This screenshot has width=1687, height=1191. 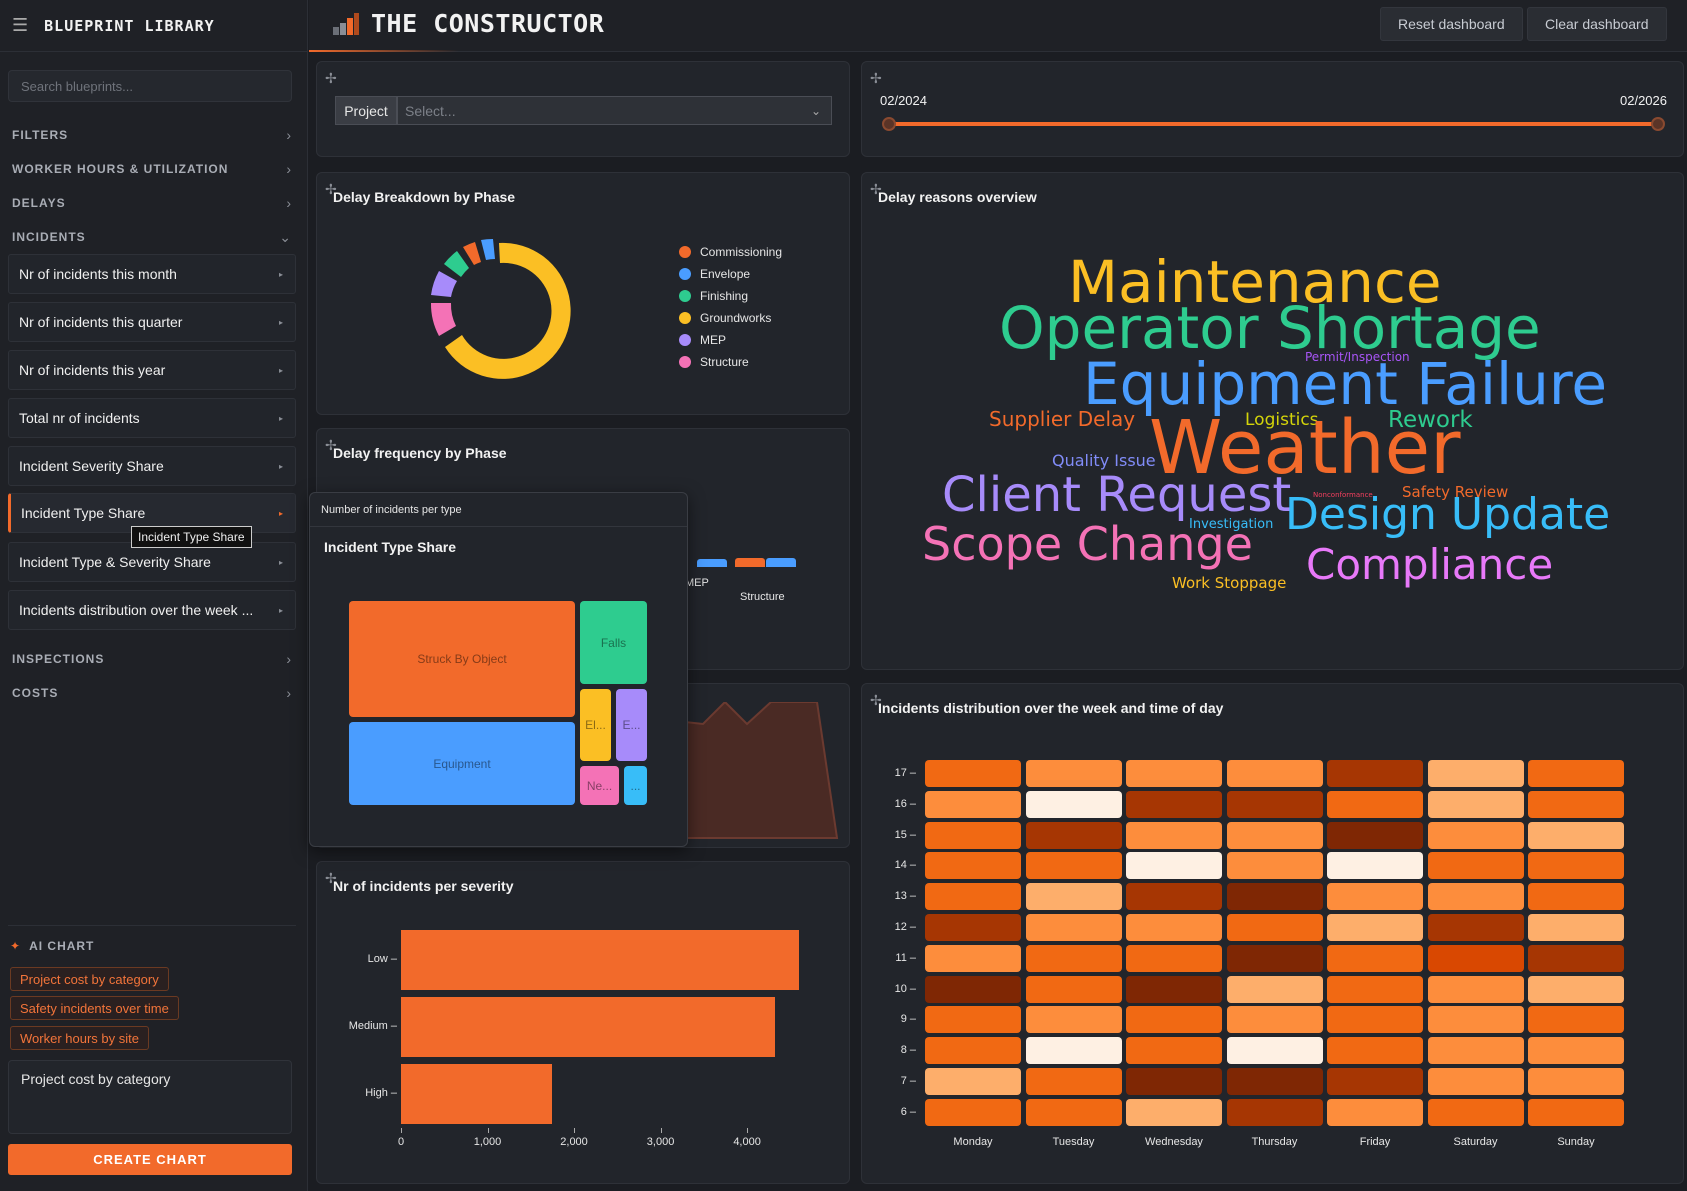 What do you see at coordinates (152, 418) in the screenshot?
I see `sidebar-item-total-incidents: Total nr of incidents ▸` at bounding box center [152, 418].